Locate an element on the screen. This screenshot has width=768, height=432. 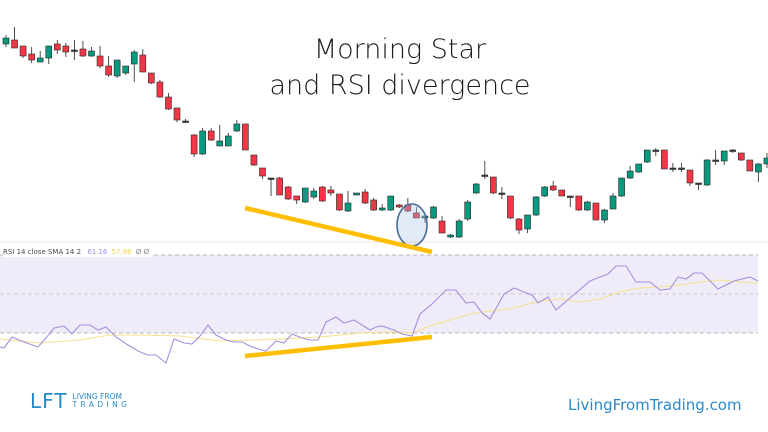
chart-title: Morning Star and RSI divergence is located at coordinates (400, 68).